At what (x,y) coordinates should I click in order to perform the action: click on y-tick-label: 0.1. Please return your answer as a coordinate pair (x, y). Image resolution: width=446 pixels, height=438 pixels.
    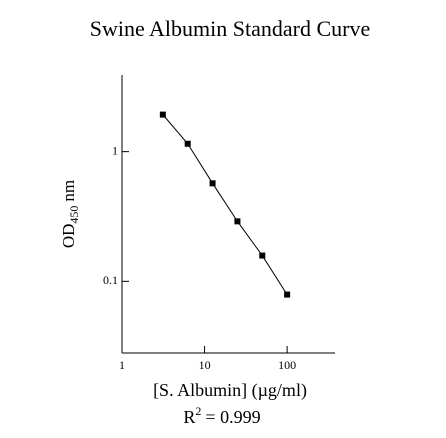
    Looking at the image, I should click on (110, 280).